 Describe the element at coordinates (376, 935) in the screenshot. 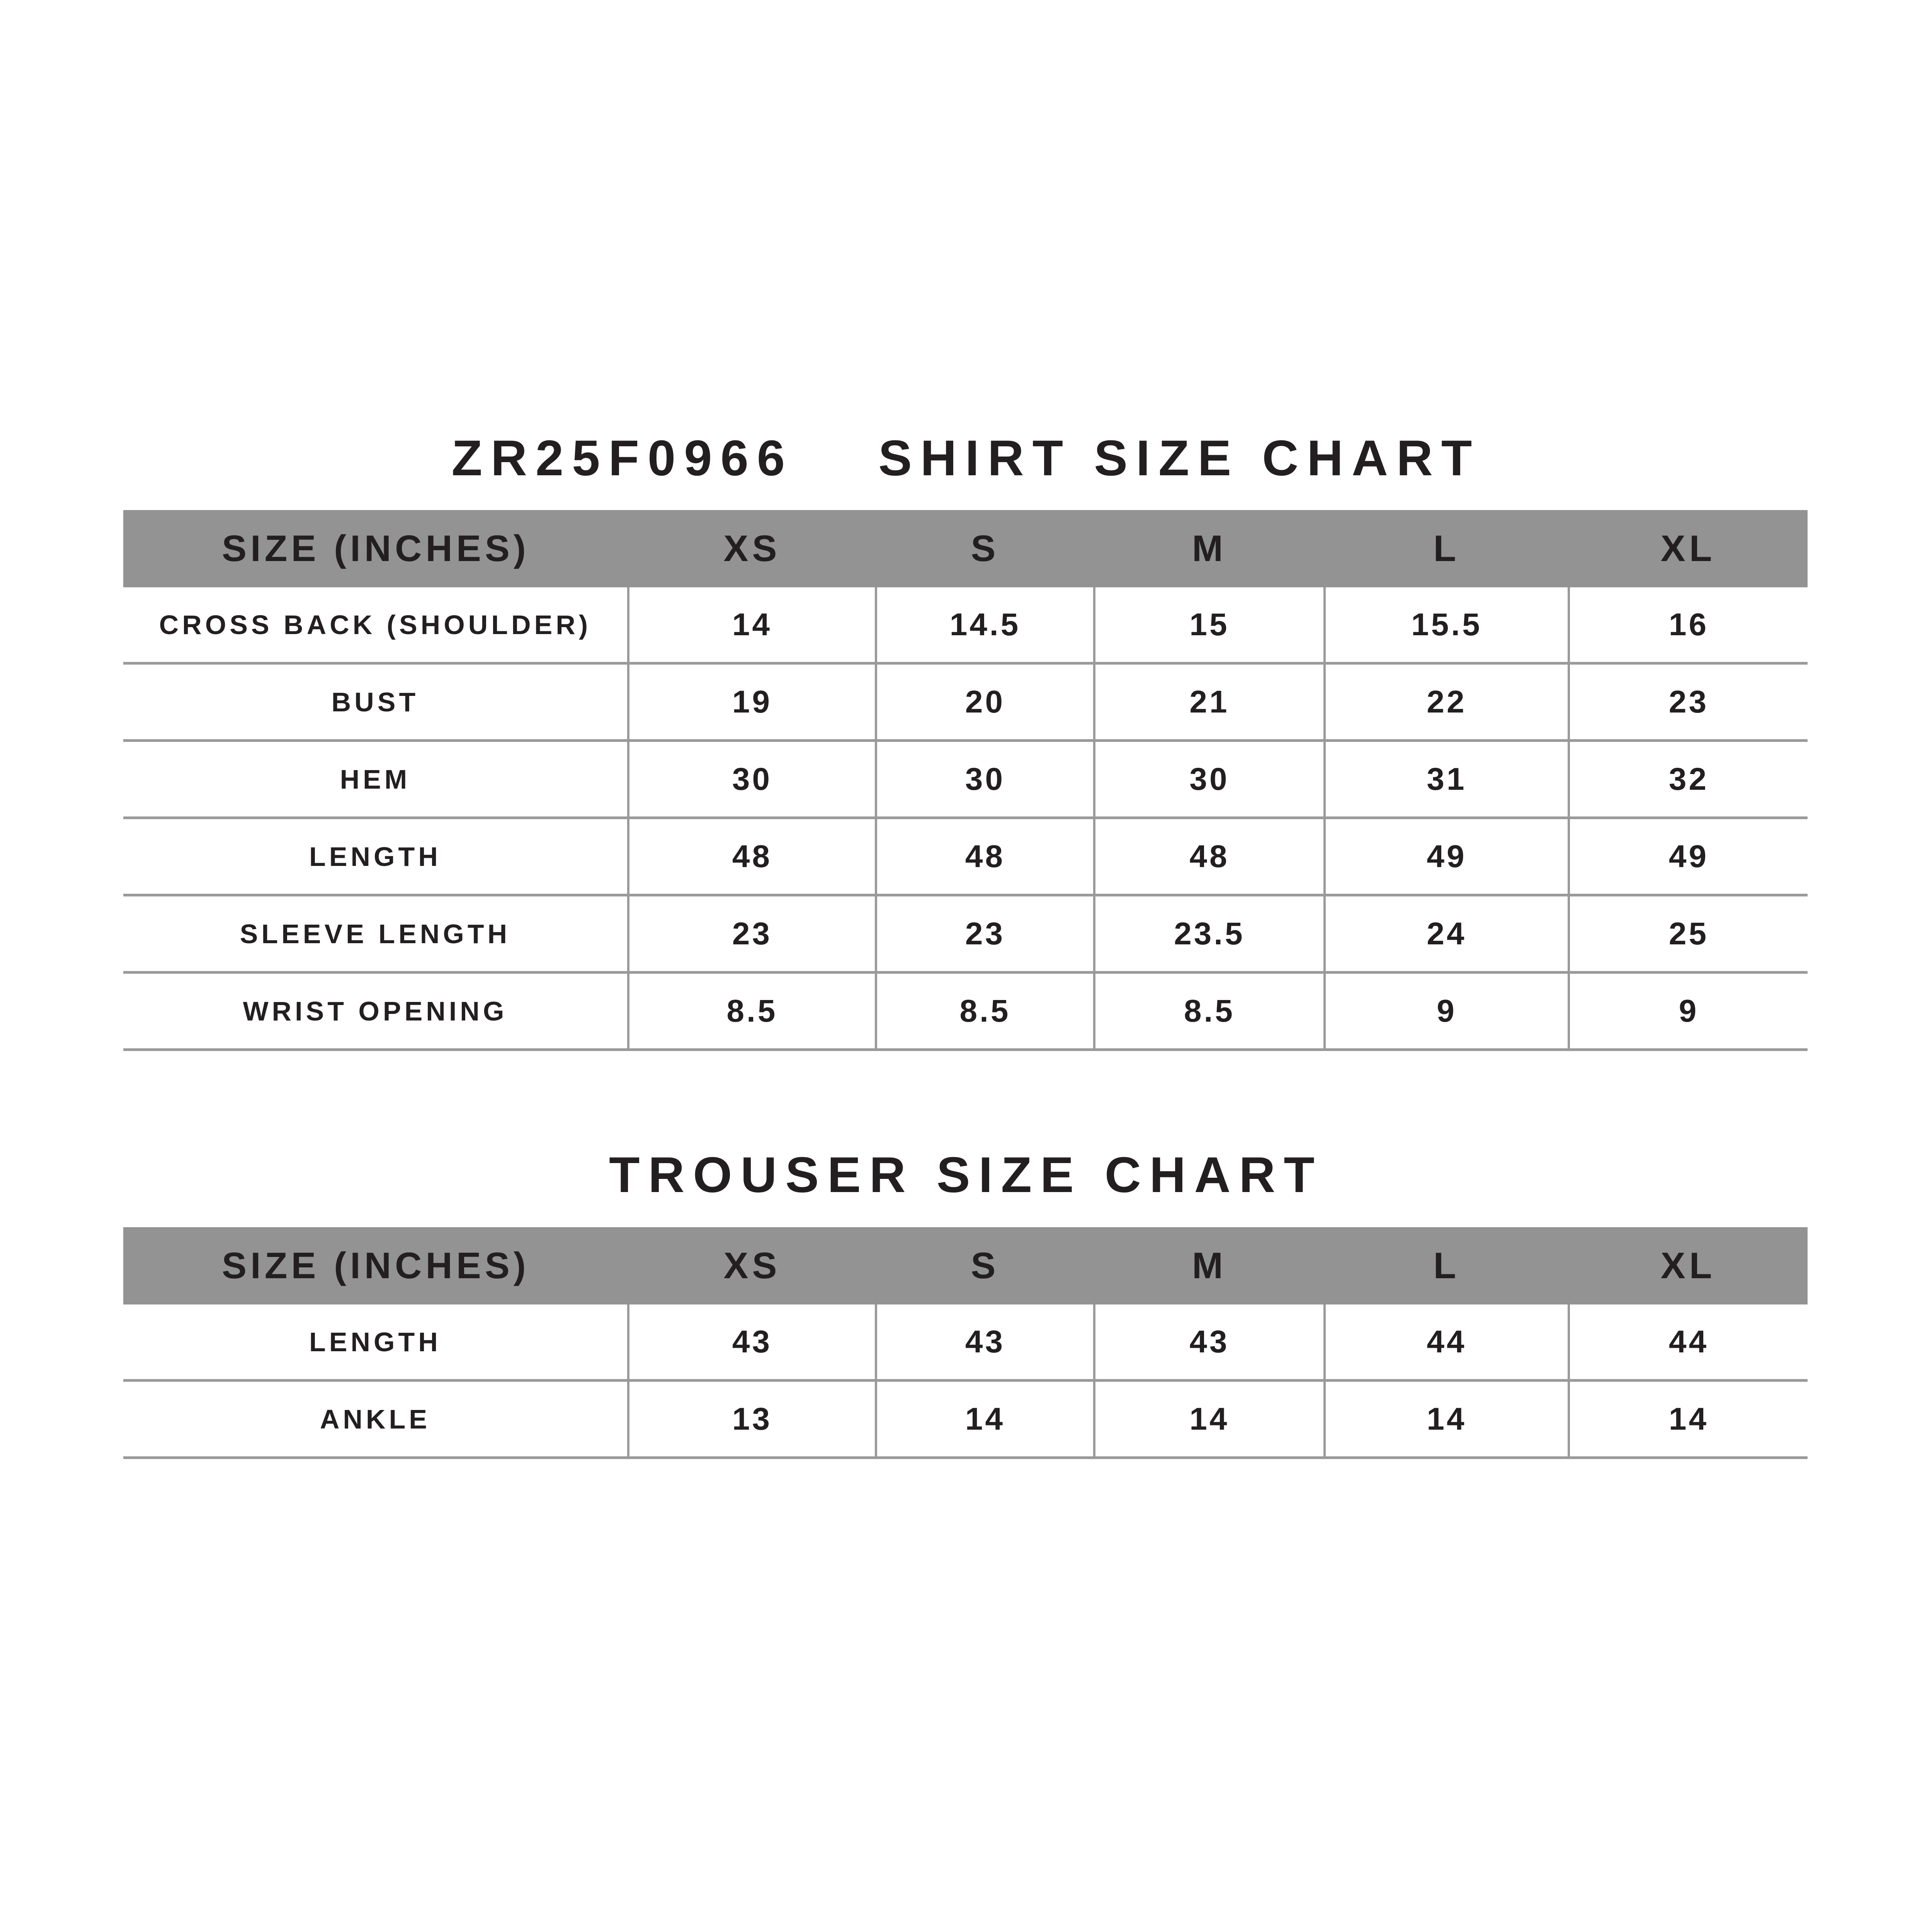

I see `row-label: SLEEVE LENGTH` at that location.